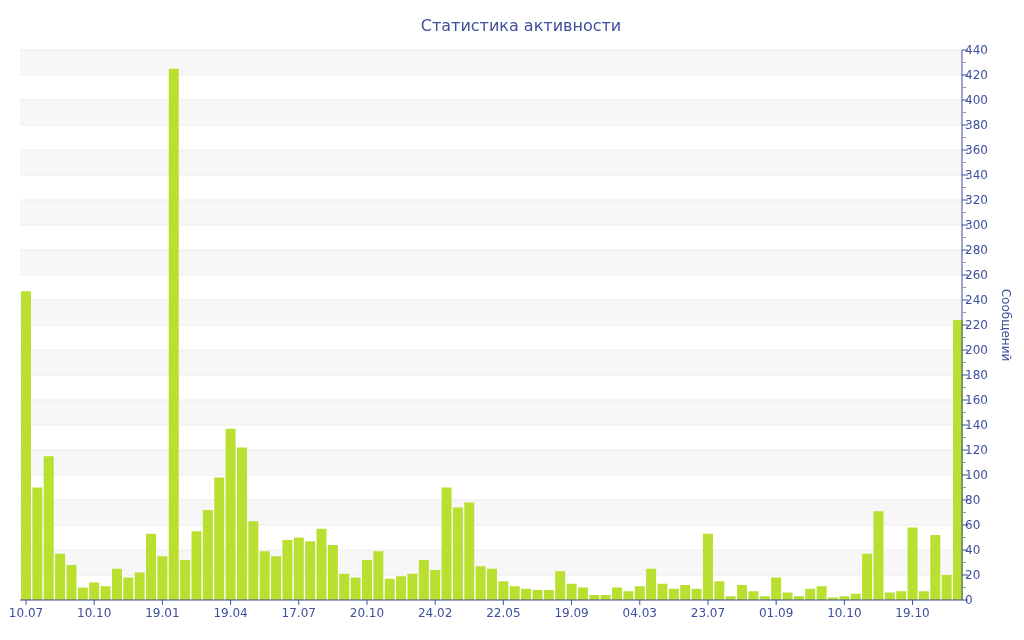 This screenshot has height=640, width=1024. Describe the element at coordinates (776, 613) in the screenshot. I see `x-tick-label: 01.09` at that location.